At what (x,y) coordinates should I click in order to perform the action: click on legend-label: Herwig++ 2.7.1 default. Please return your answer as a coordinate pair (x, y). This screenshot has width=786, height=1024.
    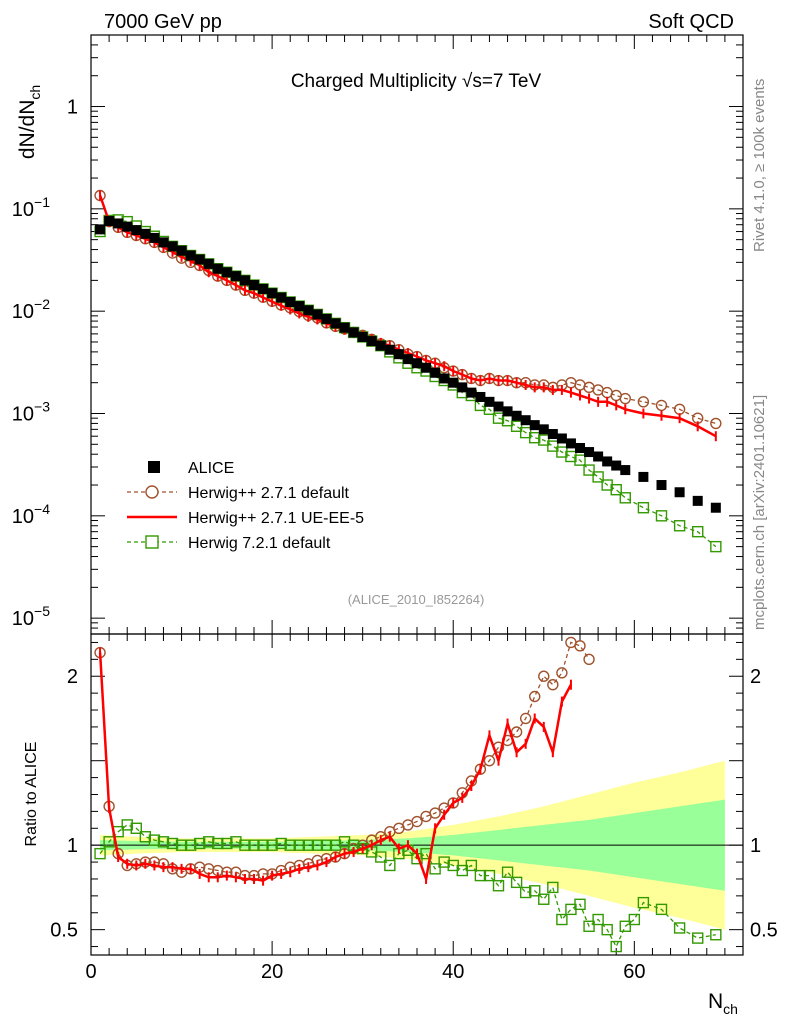
    Looking at the image, I should click on (269, 493).